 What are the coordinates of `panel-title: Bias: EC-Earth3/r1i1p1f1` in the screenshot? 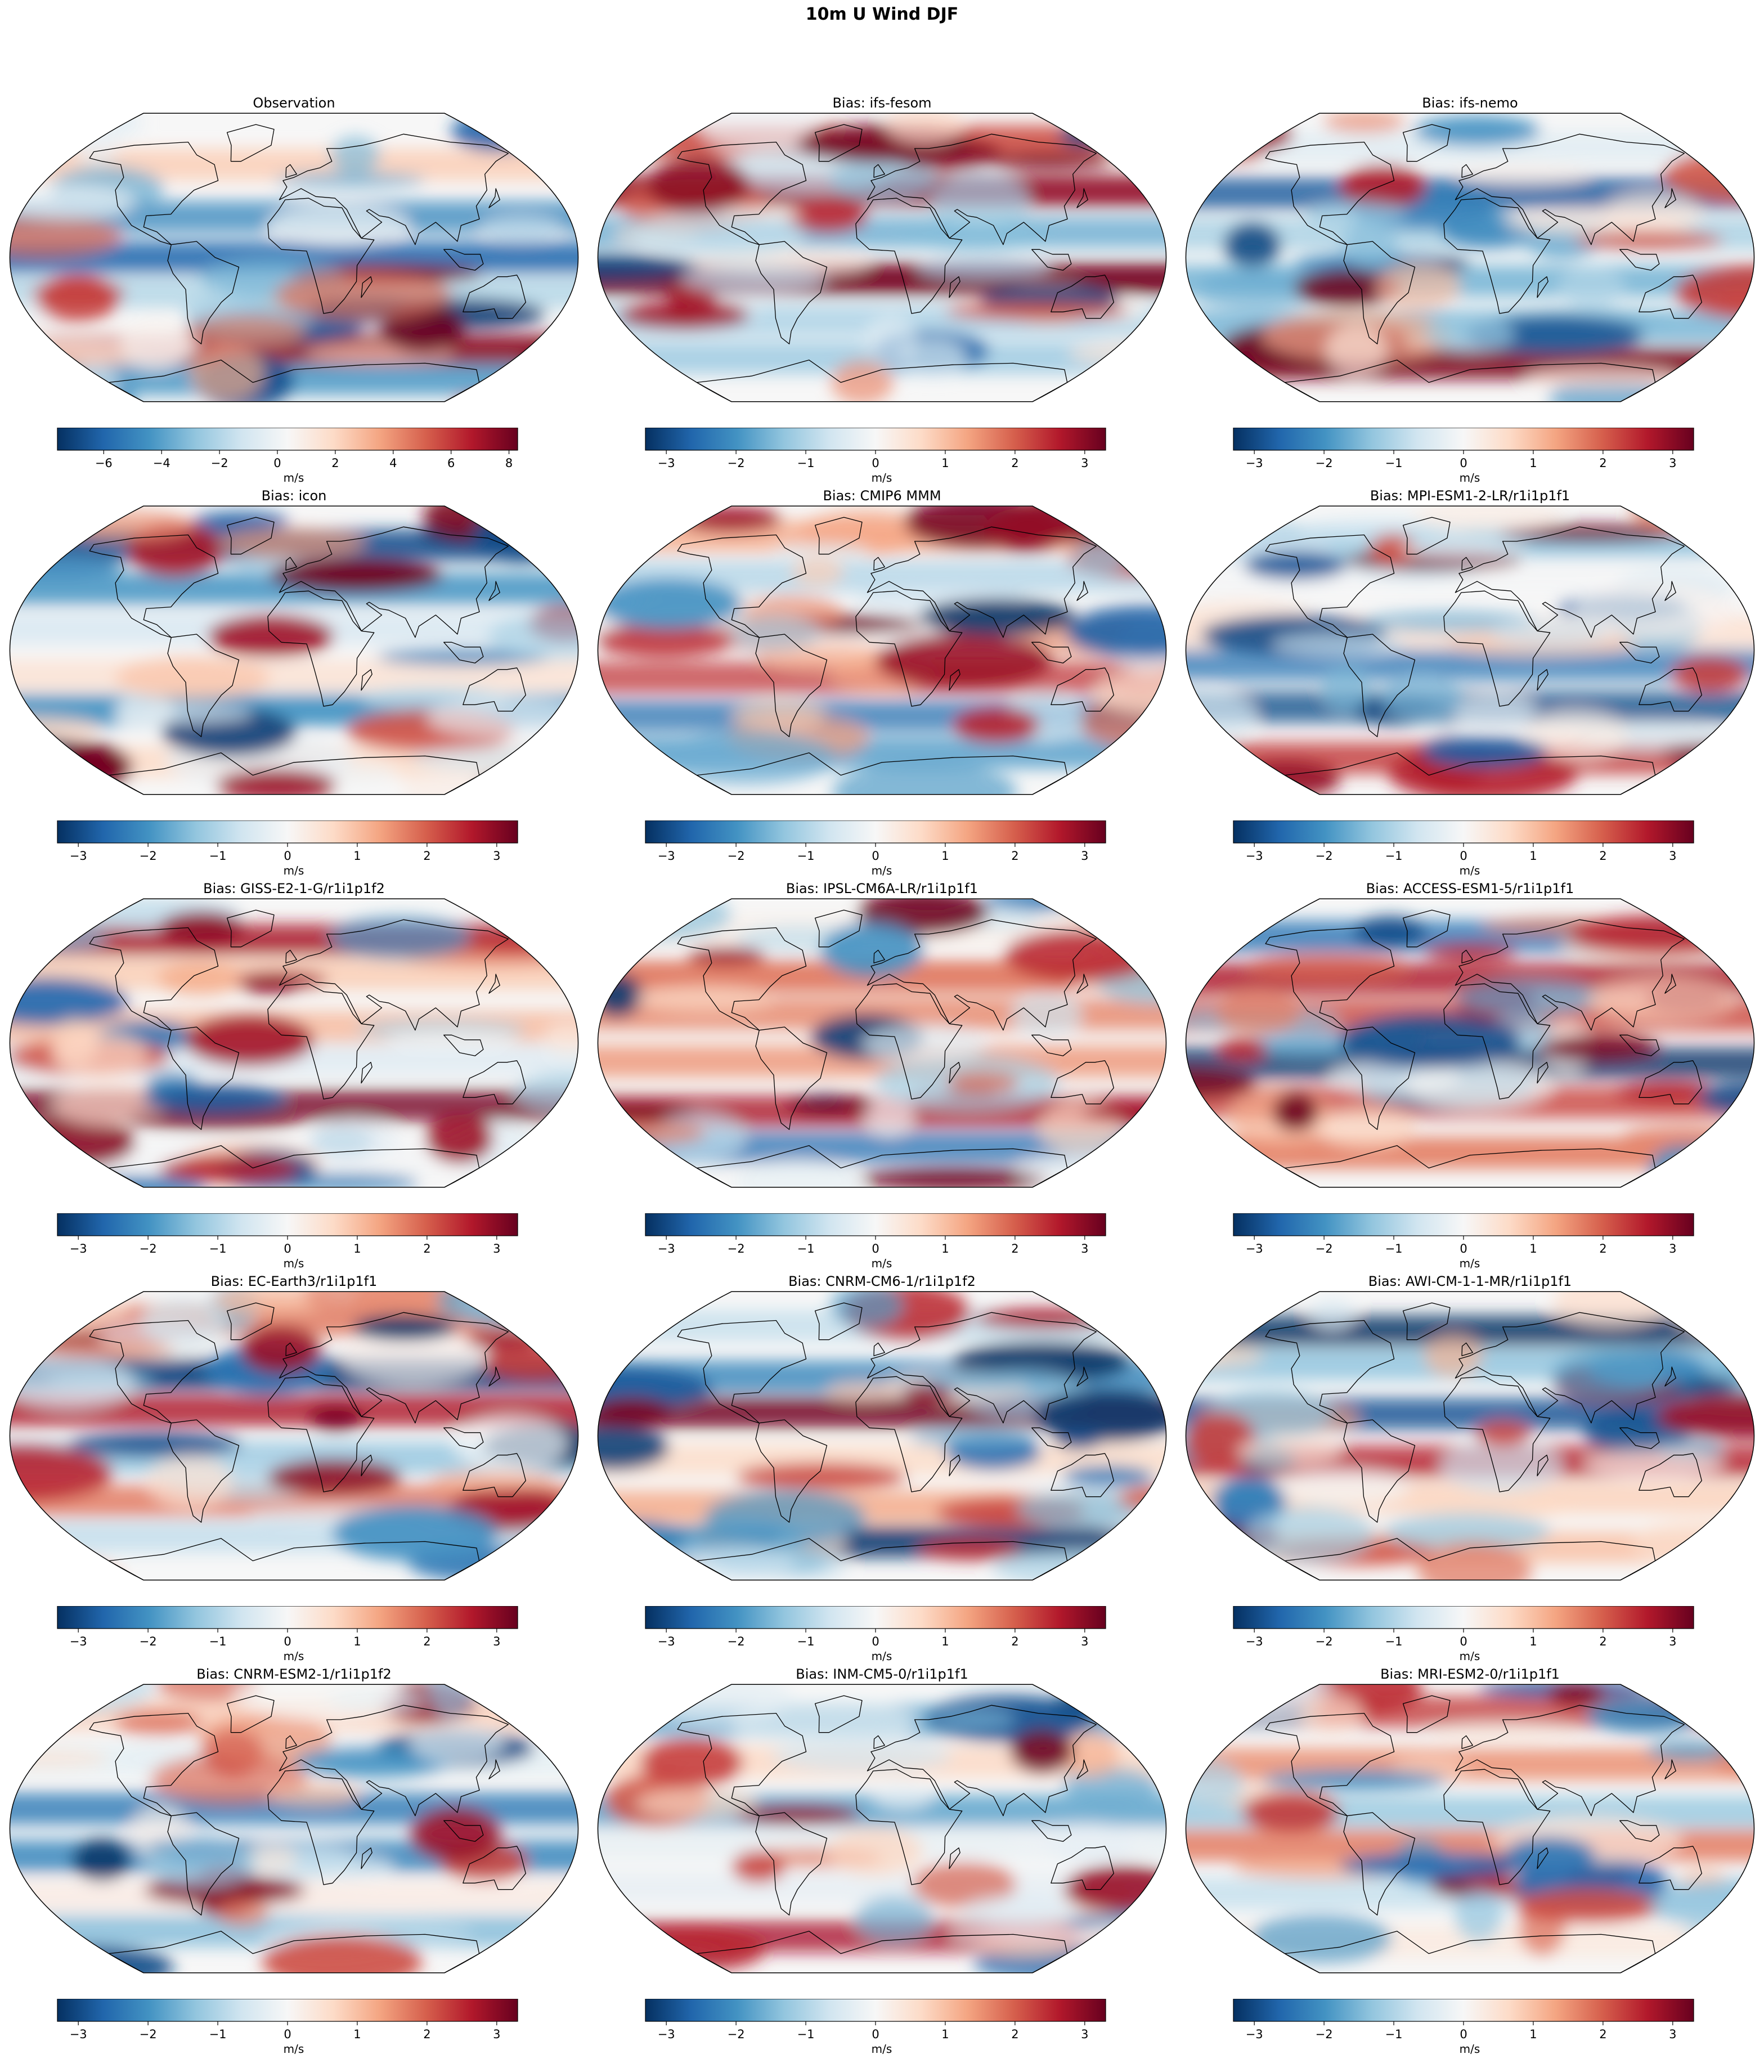 It's located at (294, 1281).